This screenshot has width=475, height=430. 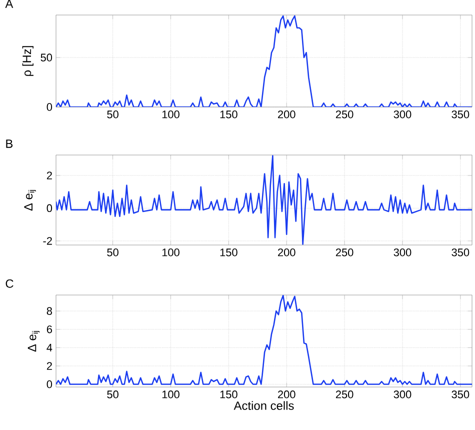 I want to click on y-tick-label: 6, so click(x=49, y=329).